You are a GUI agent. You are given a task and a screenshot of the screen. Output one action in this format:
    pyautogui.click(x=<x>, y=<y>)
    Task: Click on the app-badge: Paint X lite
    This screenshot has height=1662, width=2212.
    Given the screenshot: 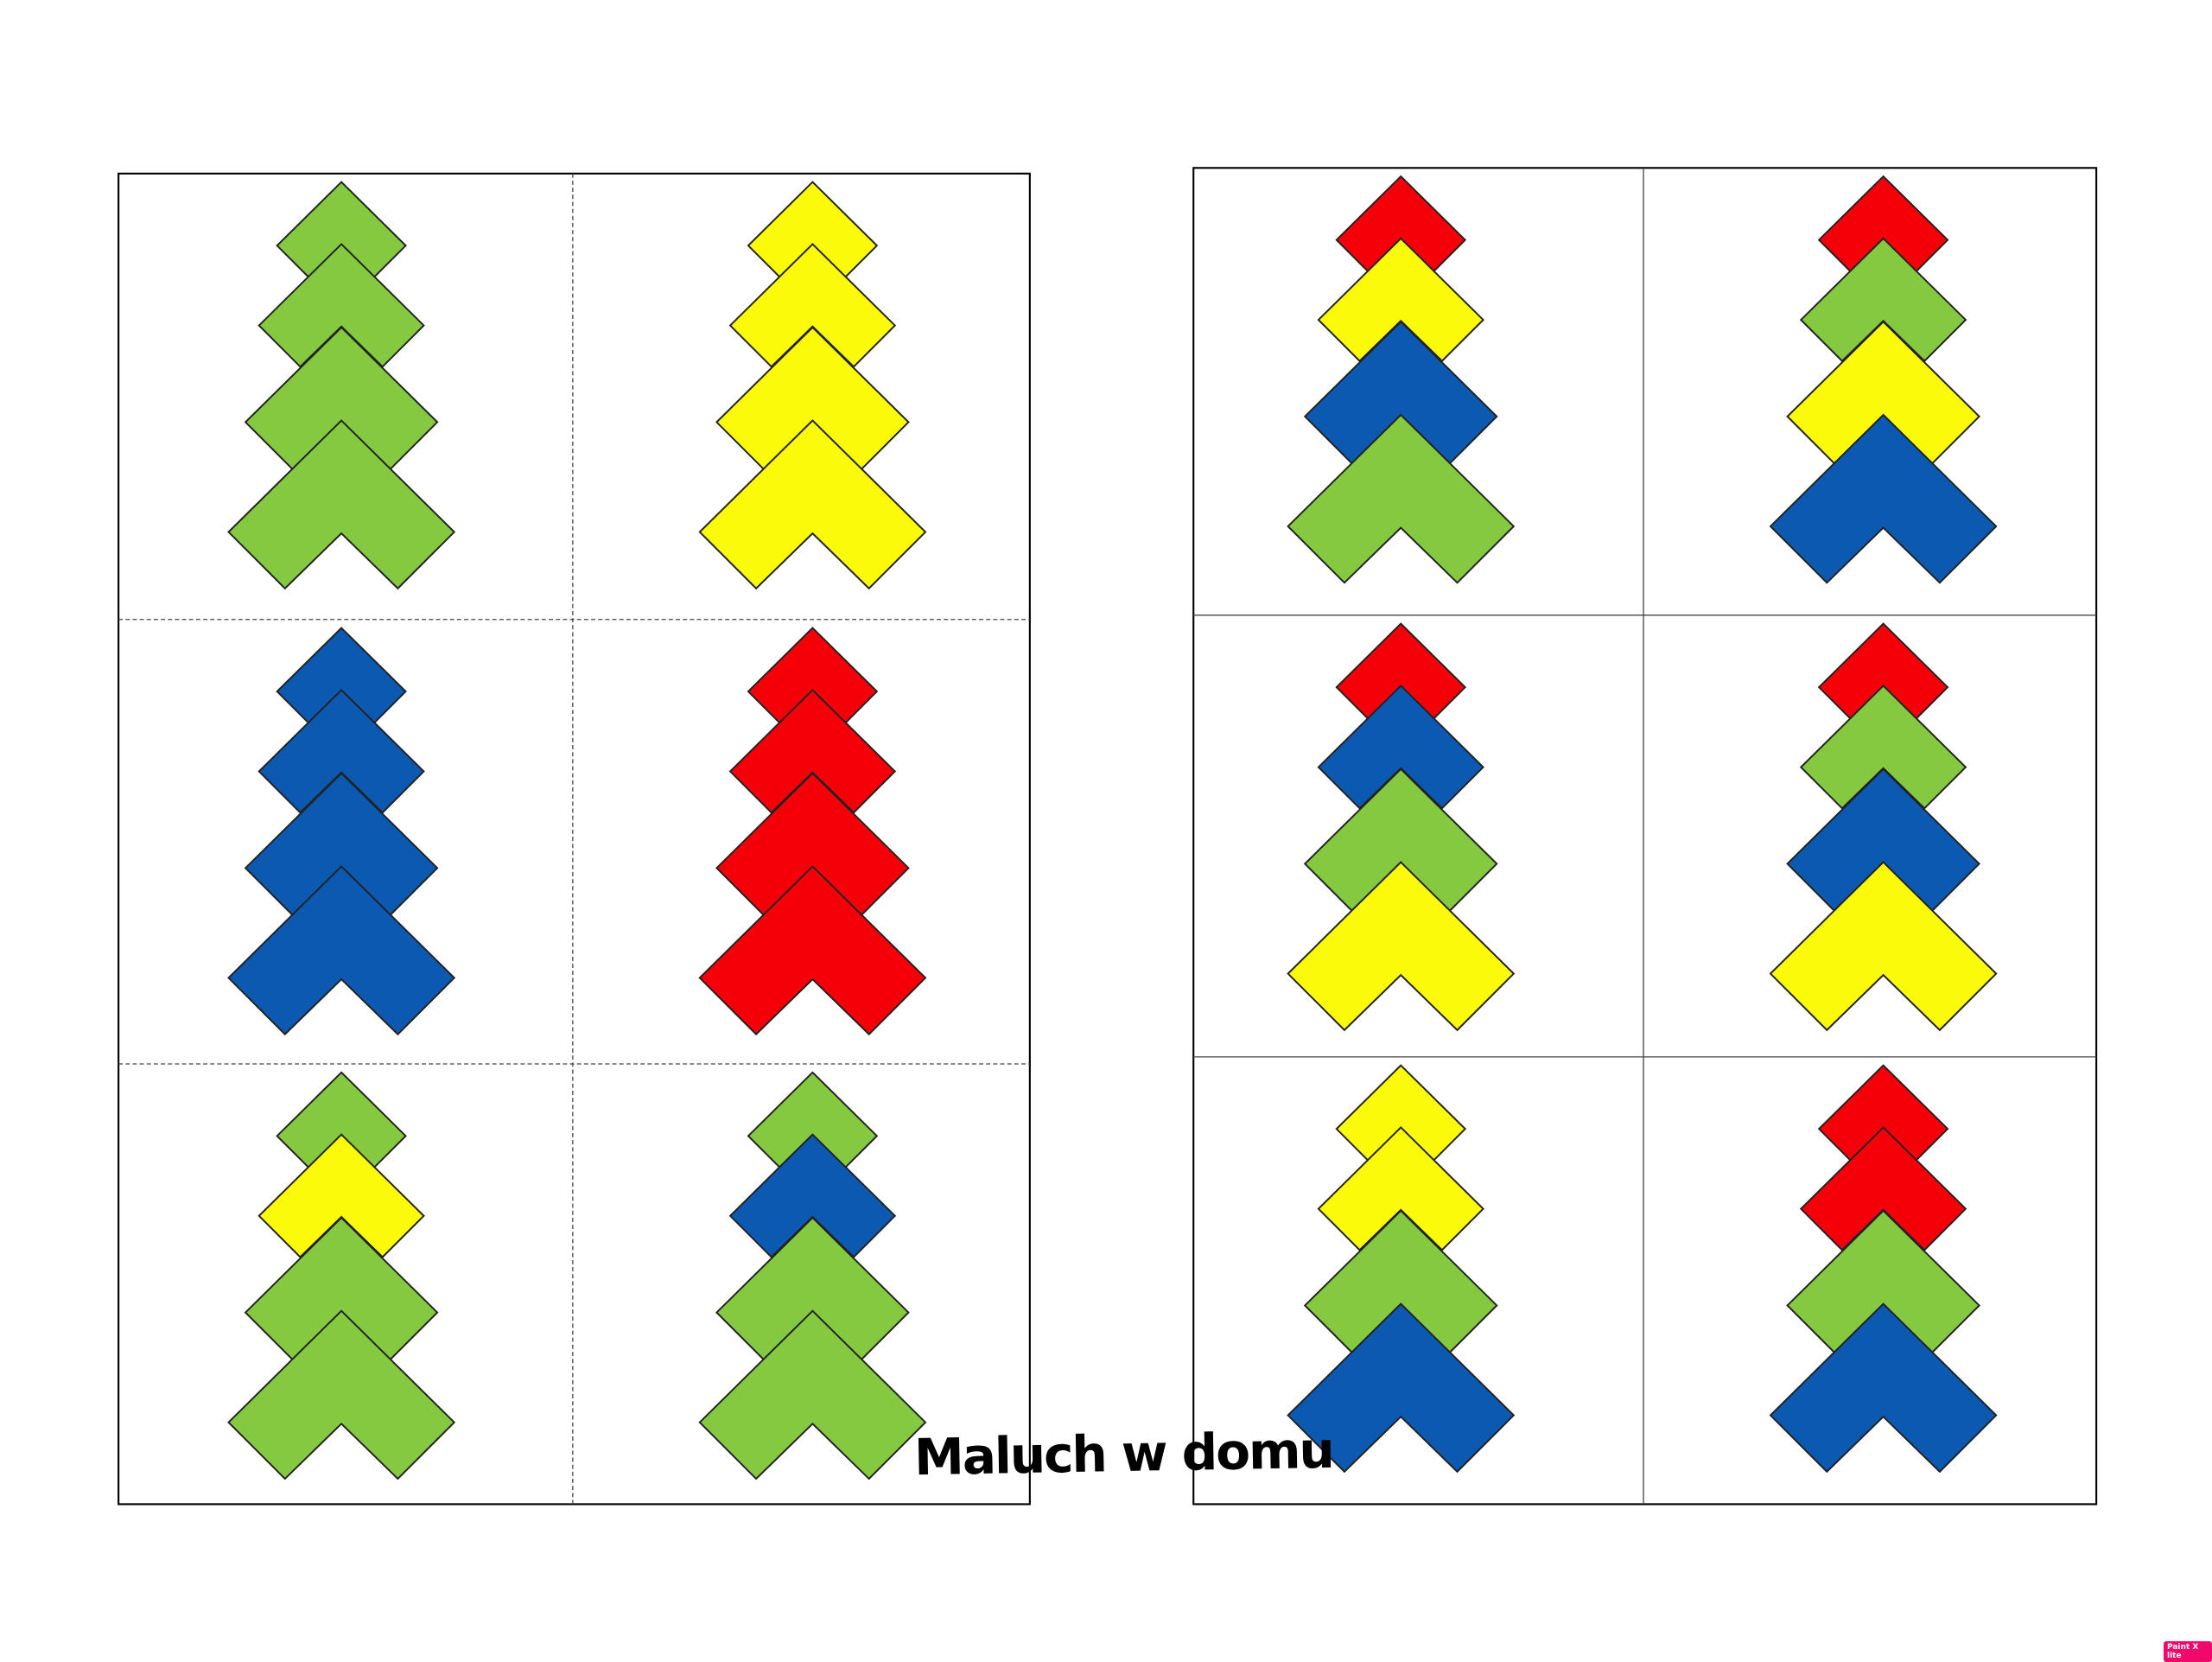 What is the action you would take?
    pyautogui.click(x=2188, y=1651)
    